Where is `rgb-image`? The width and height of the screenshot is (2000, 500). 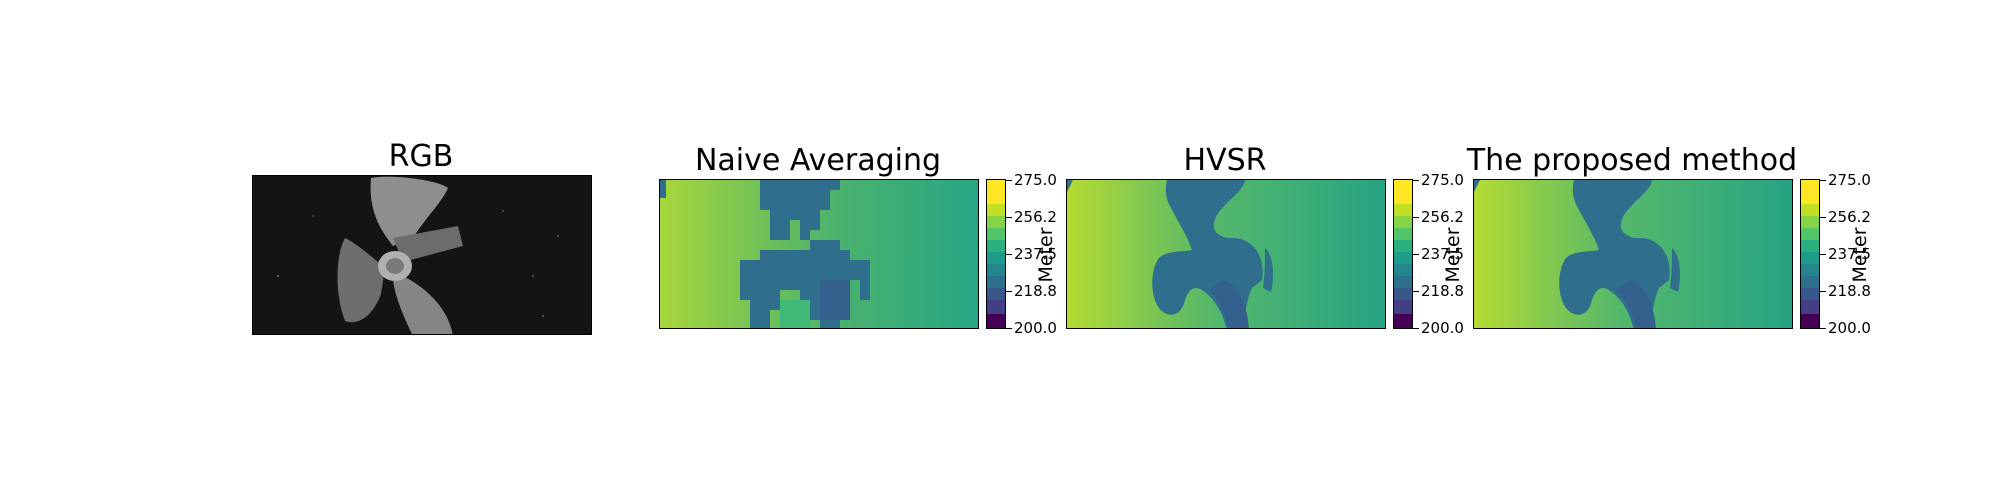
rgb-image is located at coordinates (422, 255).